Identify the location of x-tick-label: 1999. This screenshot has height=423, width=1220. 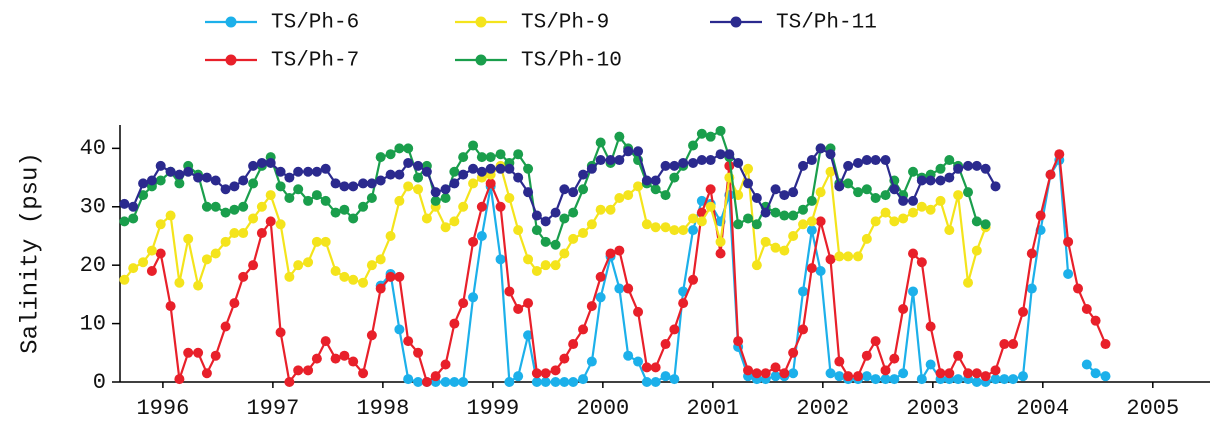
(492, 407).